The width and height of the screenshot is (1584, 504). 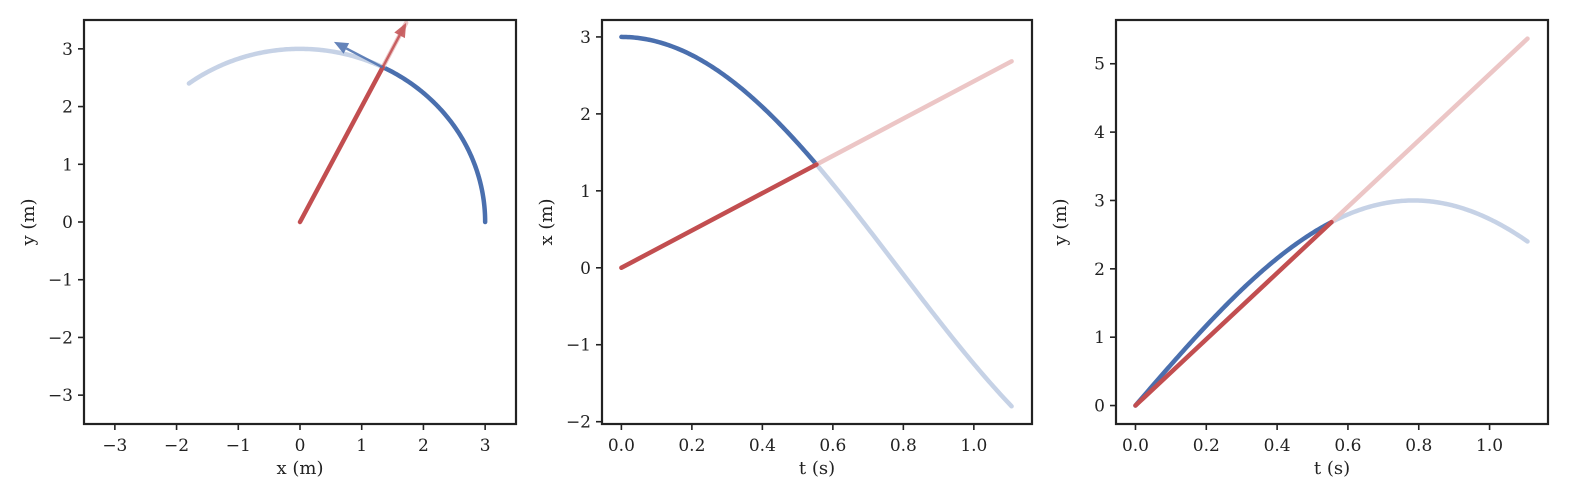 I want to click on velocity-arrow, so click(x=393, y=47).